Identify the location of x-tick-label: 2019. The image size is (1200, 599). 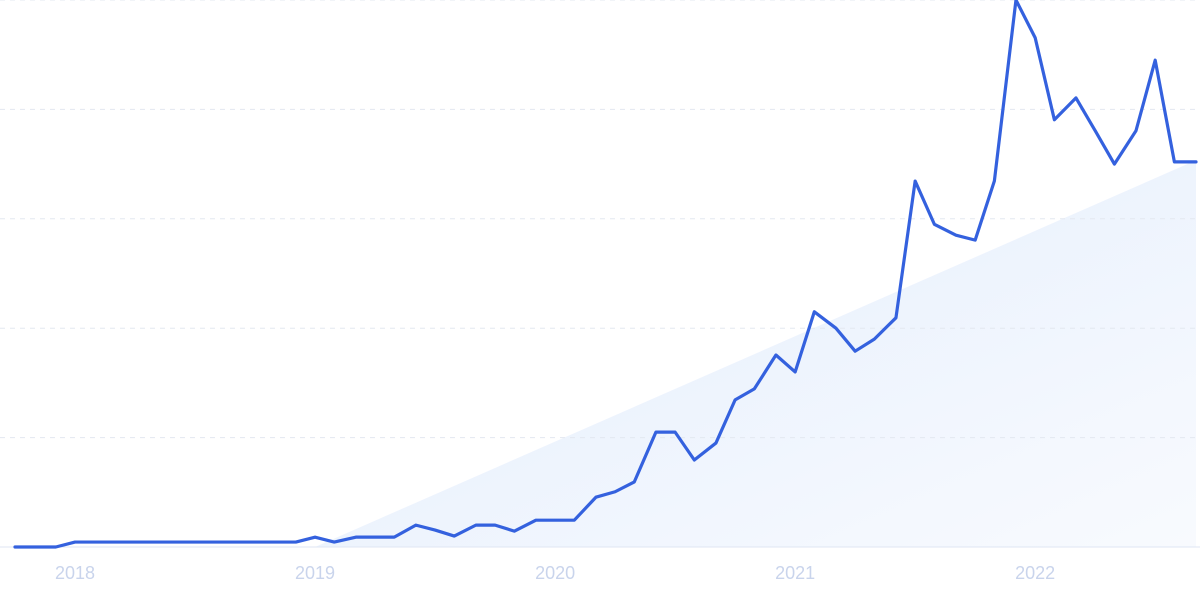
(315, 573).